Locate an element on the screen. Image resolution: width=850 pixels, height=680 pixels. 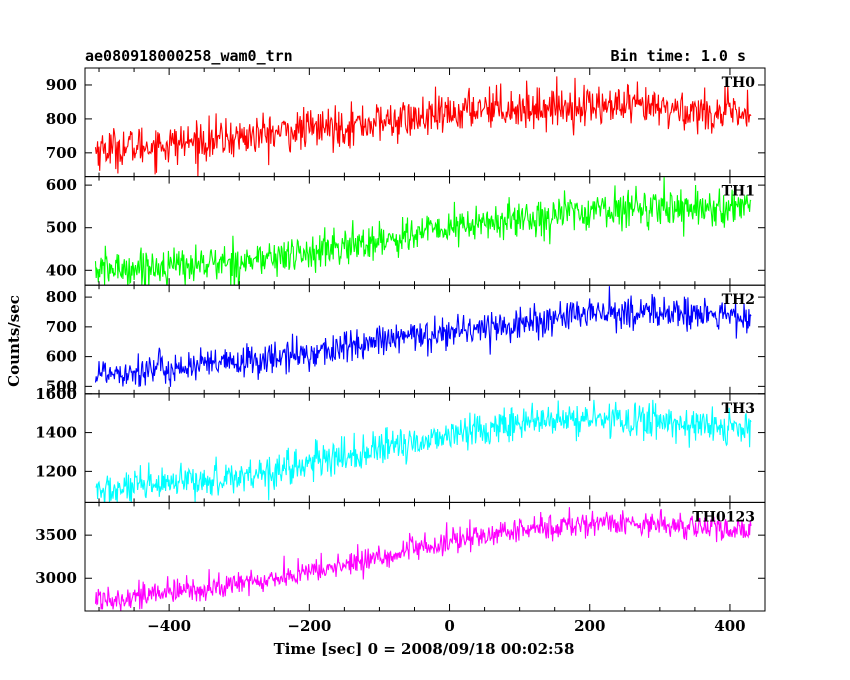
series-th1 is located at coordinates (423, 231).